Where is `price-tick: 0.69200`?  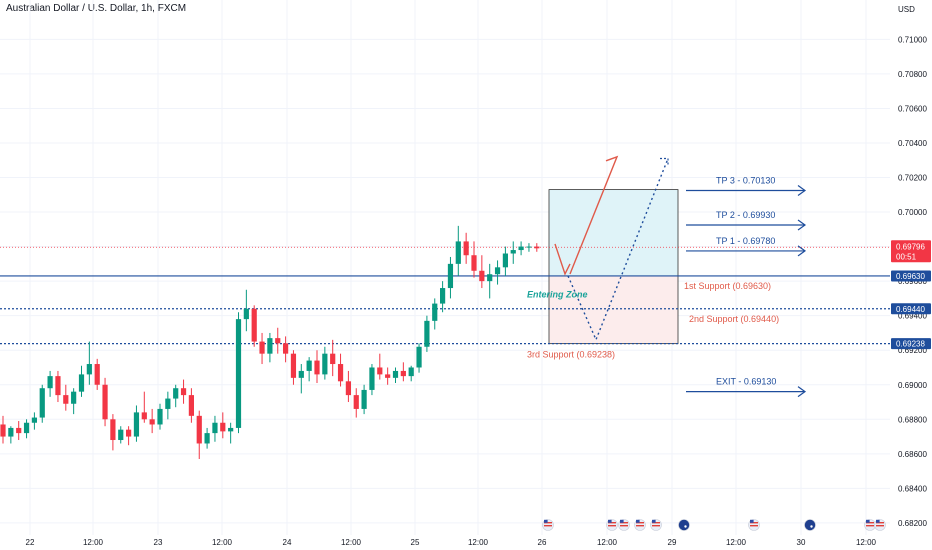
price-tick: 0.69200 is located at coordinates (912, 350).